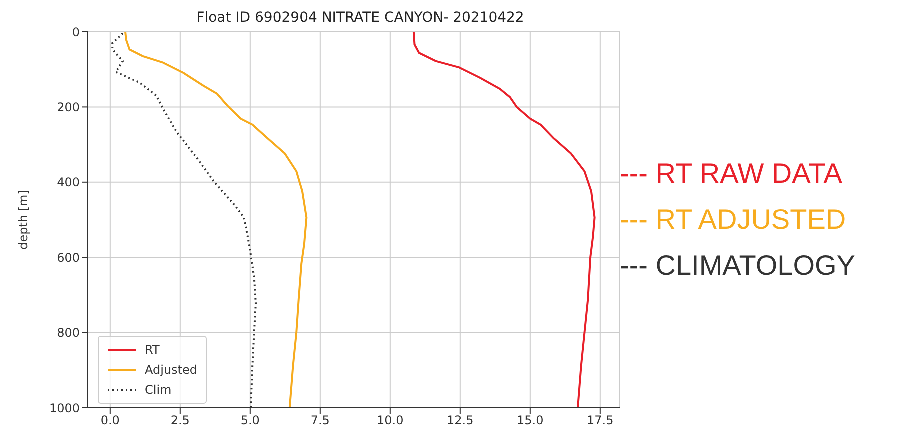 Image resolution: width=910 pixels, height=438 pixels. I want to click on text: --- RT RAW DATA, so click(731, 174).